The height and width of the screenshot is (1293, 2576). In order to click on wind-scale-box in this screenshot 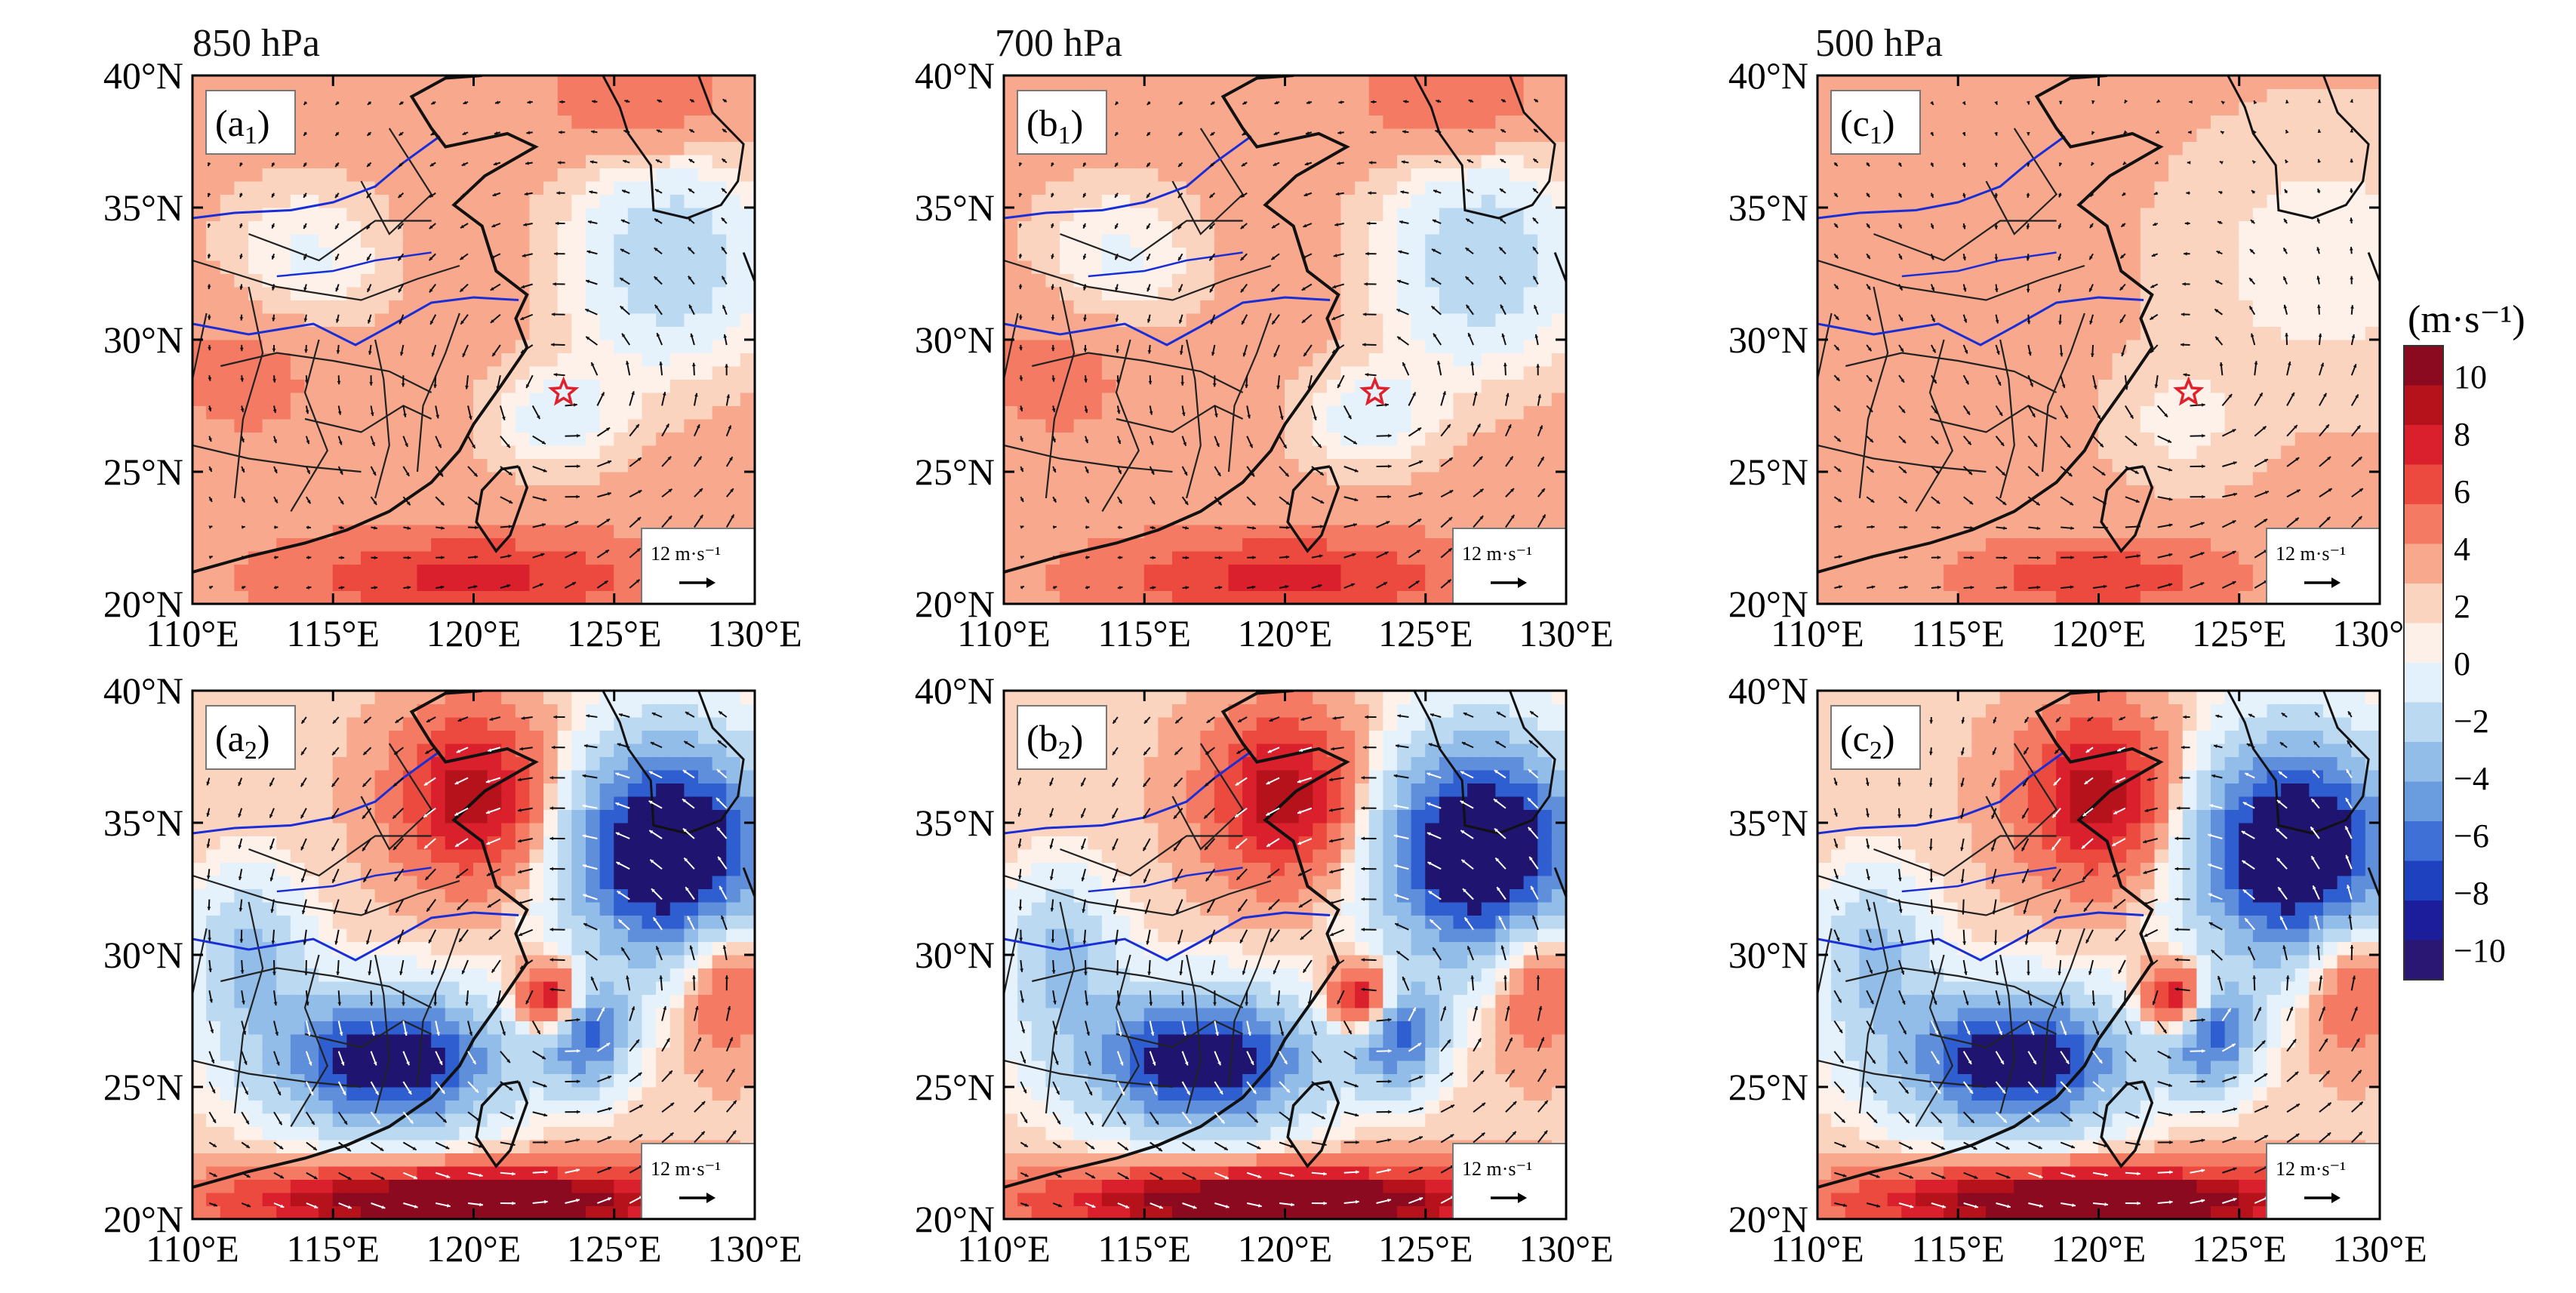, I will do `click(1509, 566)`.